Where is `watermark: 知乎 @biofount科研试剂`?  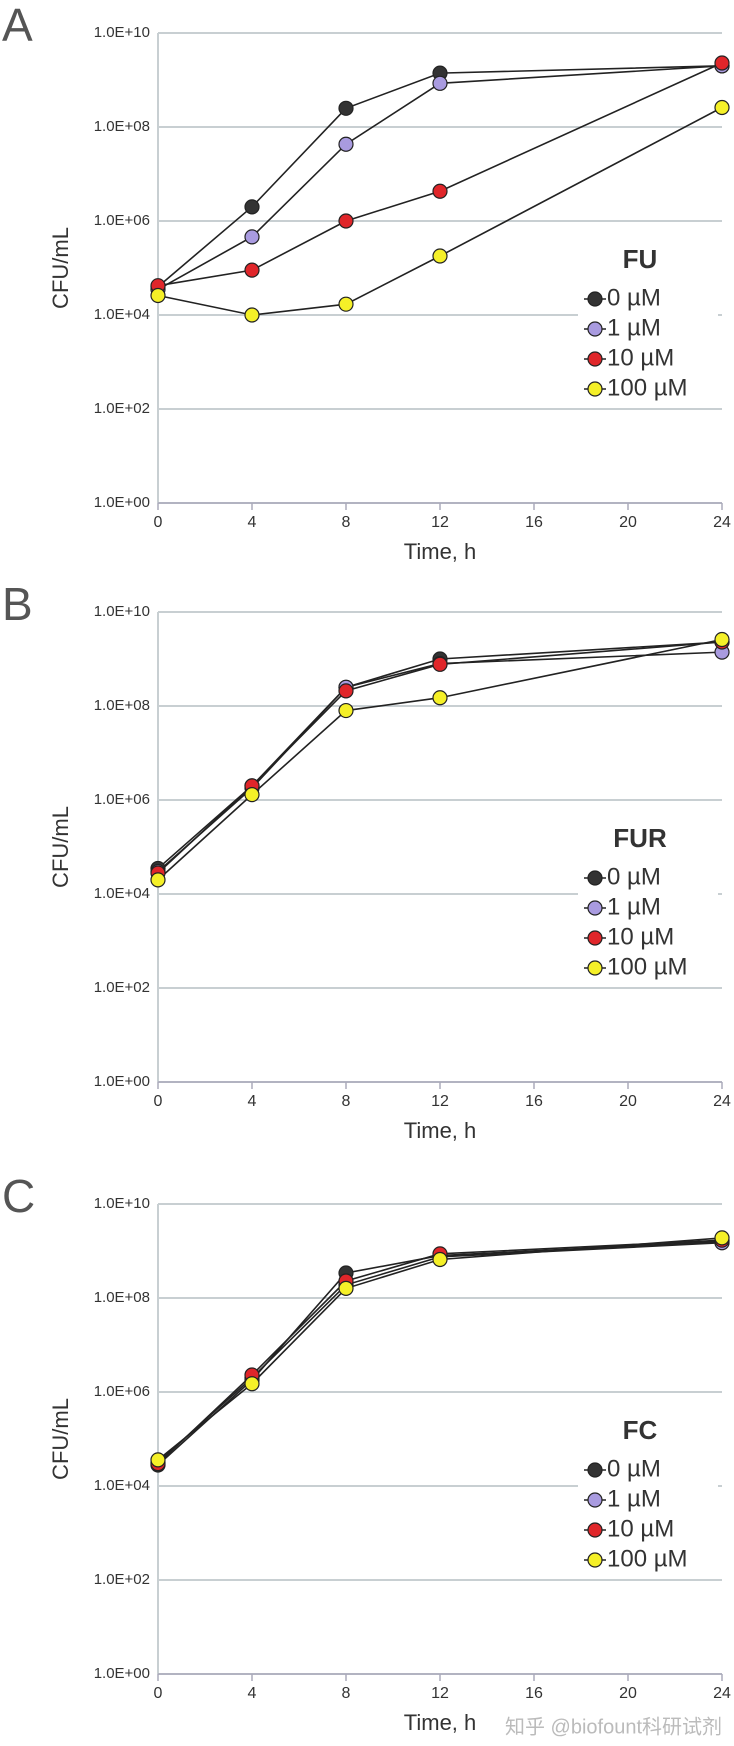
watermark: 知乎 @biofount科研试剂 is located at coordinates (613, 1726).